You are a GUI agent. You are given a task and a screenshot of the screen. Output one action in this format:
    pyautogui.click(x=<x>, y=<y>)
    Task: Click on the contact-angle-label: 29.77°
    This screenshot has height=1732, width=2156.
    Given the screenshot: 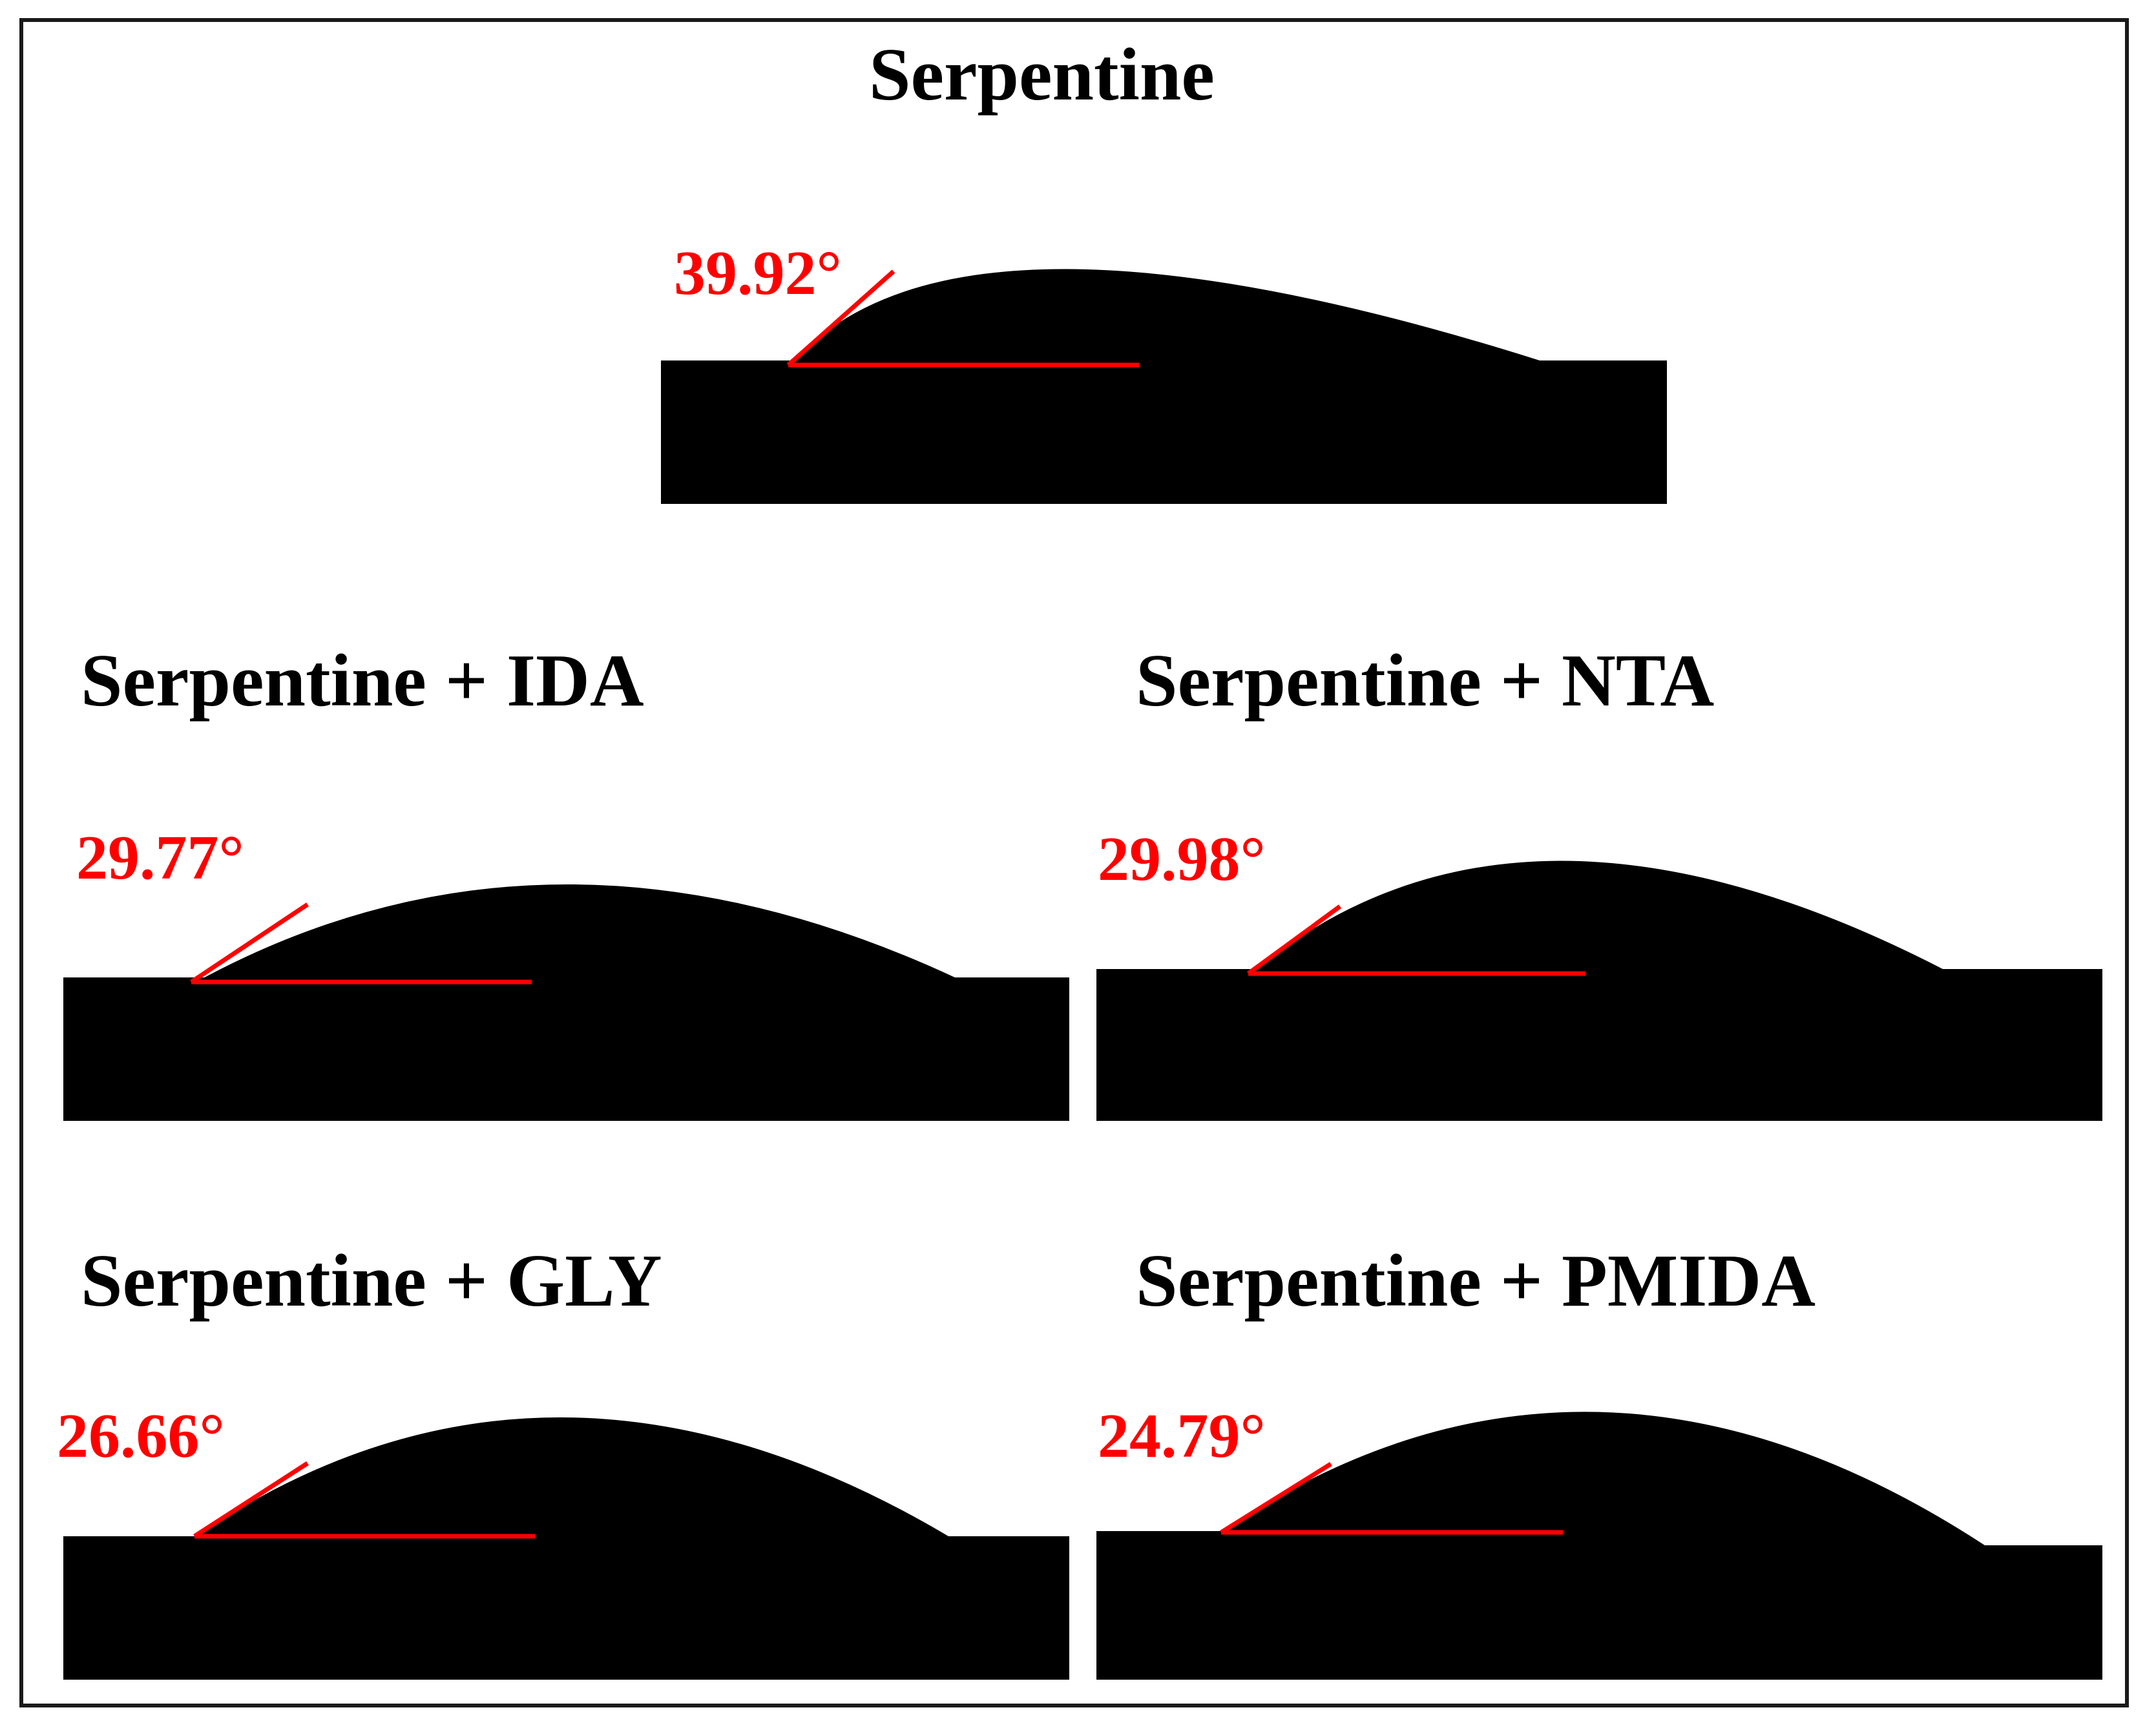 What is the action you would take?
    pyautogui.click(x=160, y=858)
    